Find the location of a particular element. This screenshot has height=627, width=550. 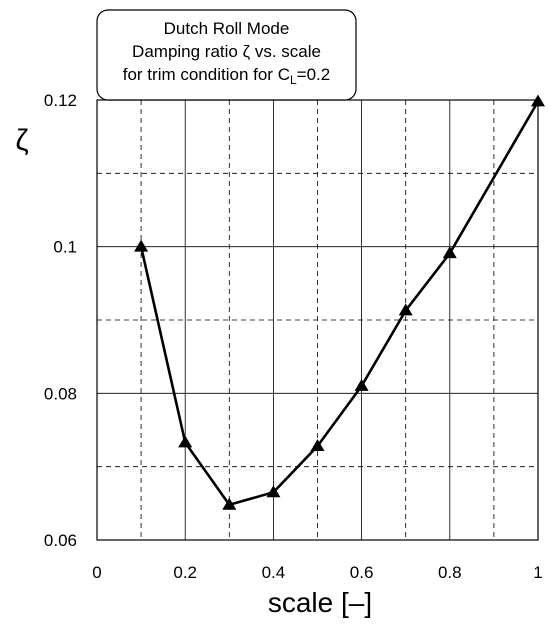

title-line-2: Damping ratio ζ vs. scale is located at coordinates (226, 51).